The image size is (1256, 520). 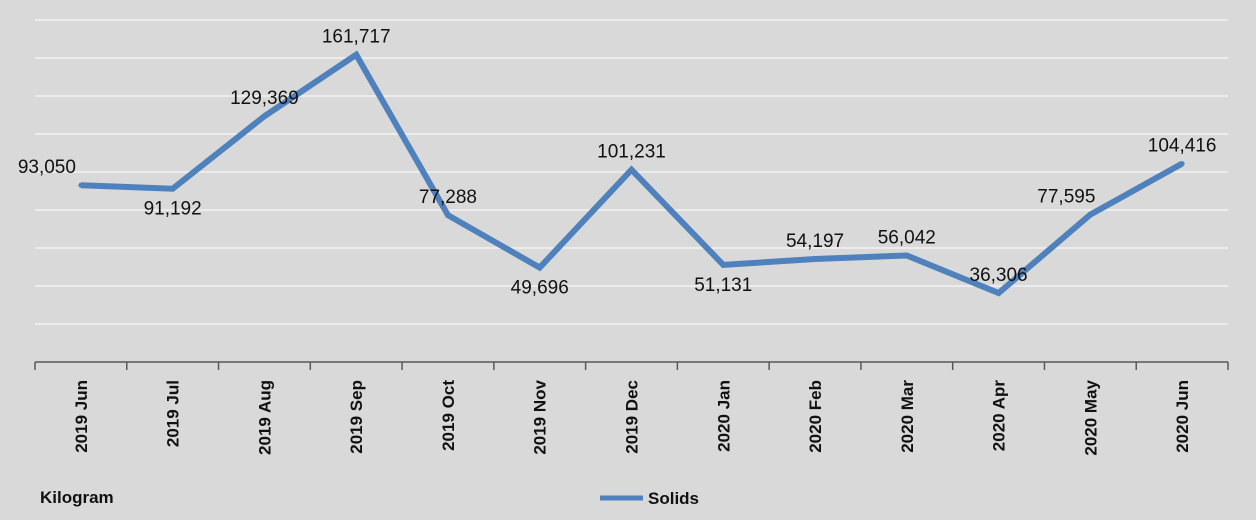 I want to click on x-tick-label: 2020 May, so click(x=1090, y=417).